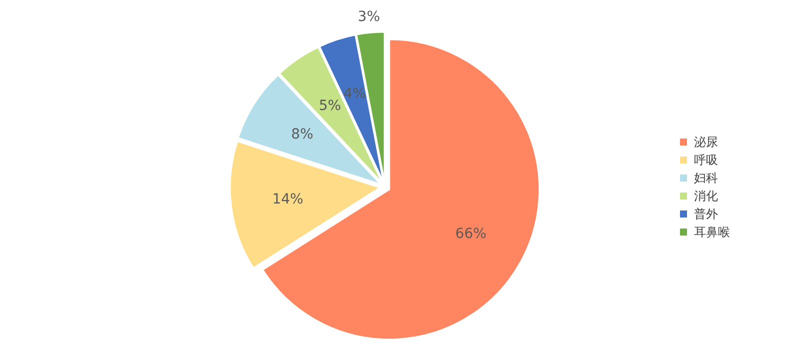 This screenshot has height=354, width=789. Describe the element at coordinates (302, 134) in the screenshot. I see `data-label: 8%` at that location.